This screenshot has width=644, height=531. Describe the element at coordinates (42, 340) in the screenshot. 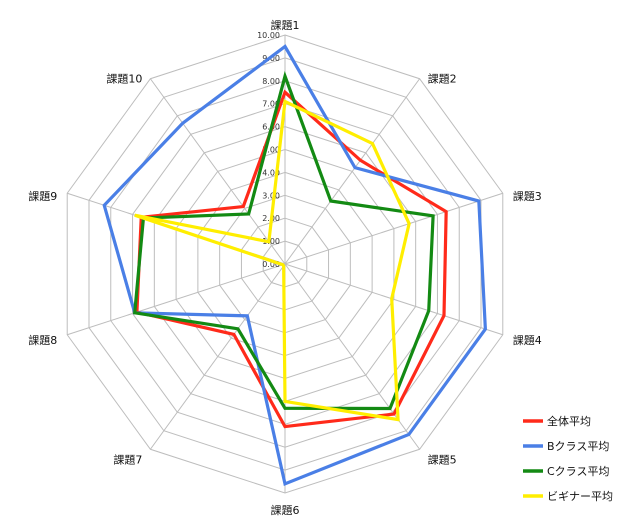

I see `category-label: 課題8` at that location.